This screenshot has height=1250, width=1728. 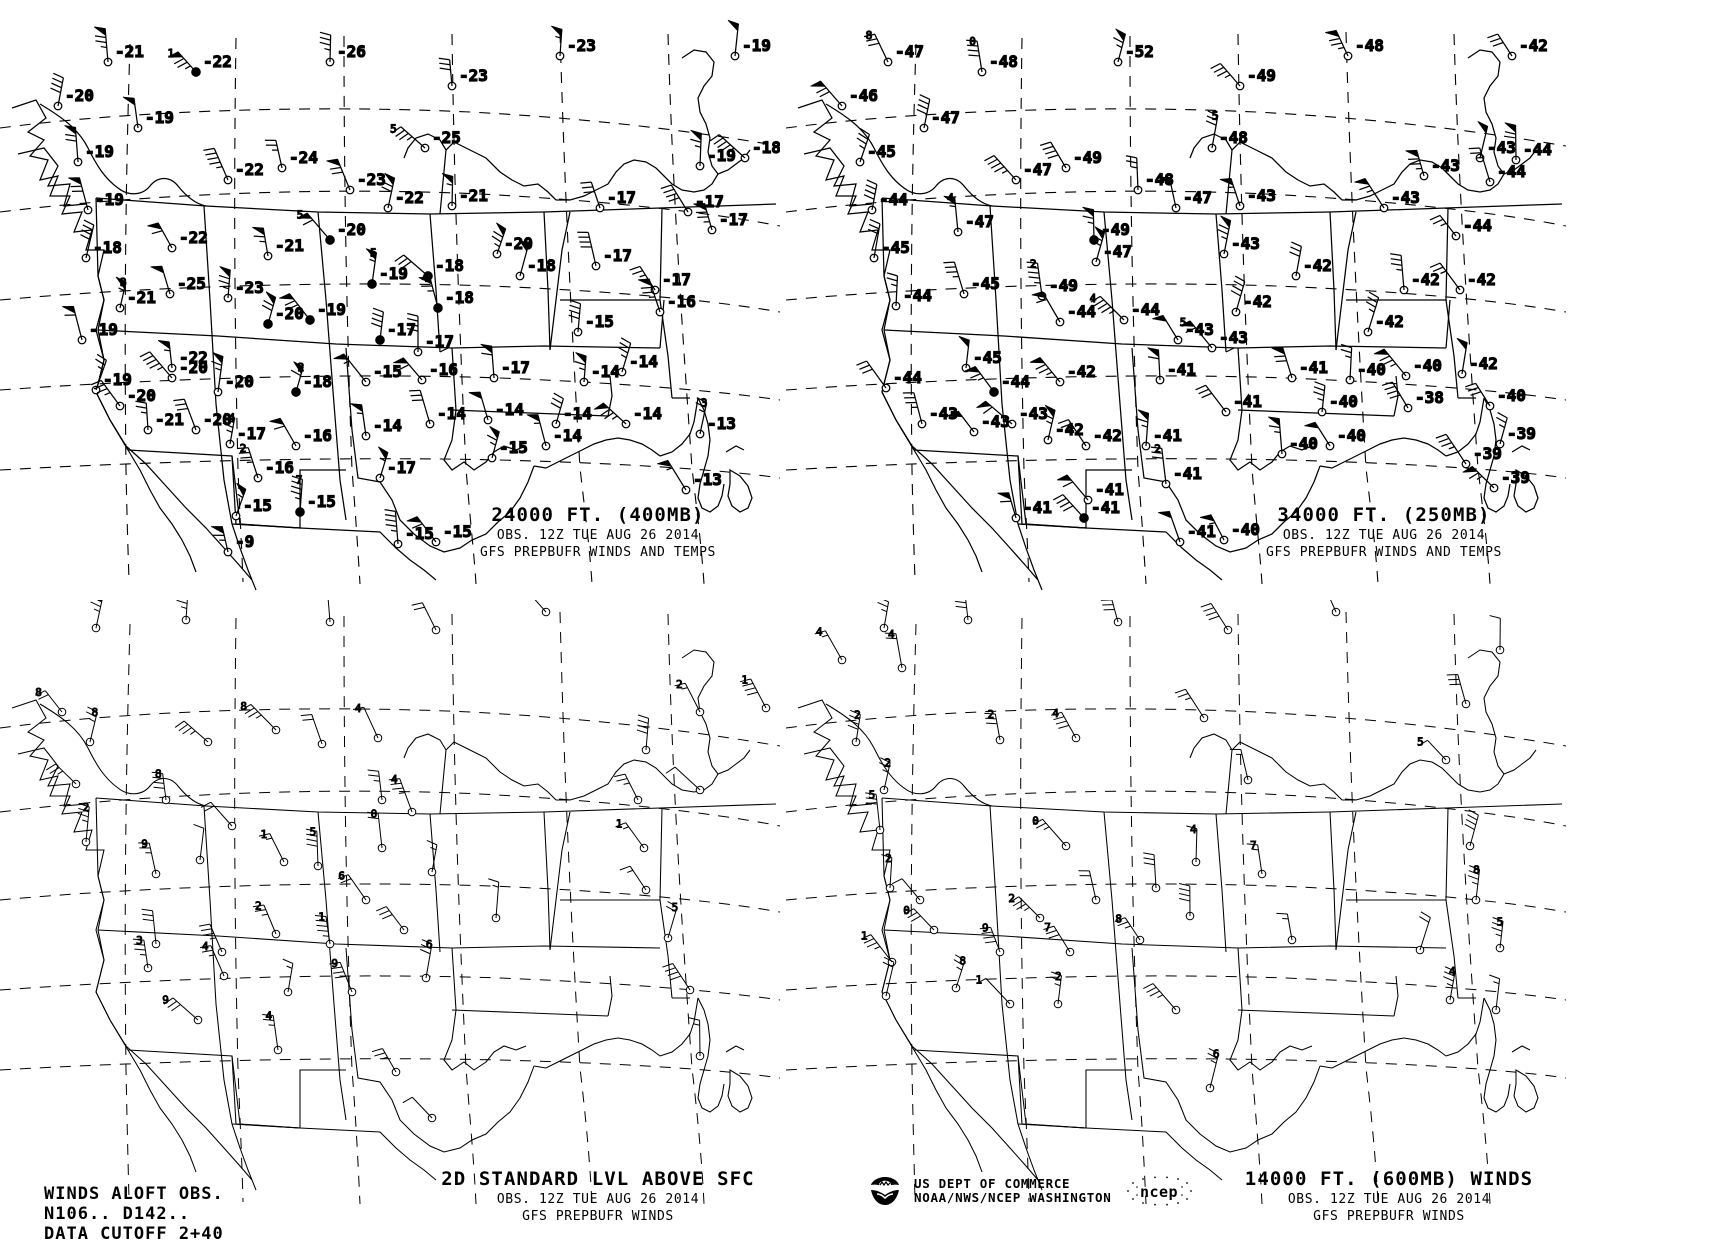 I want to click on svg-text: 7, so click(x=1253, y=845).